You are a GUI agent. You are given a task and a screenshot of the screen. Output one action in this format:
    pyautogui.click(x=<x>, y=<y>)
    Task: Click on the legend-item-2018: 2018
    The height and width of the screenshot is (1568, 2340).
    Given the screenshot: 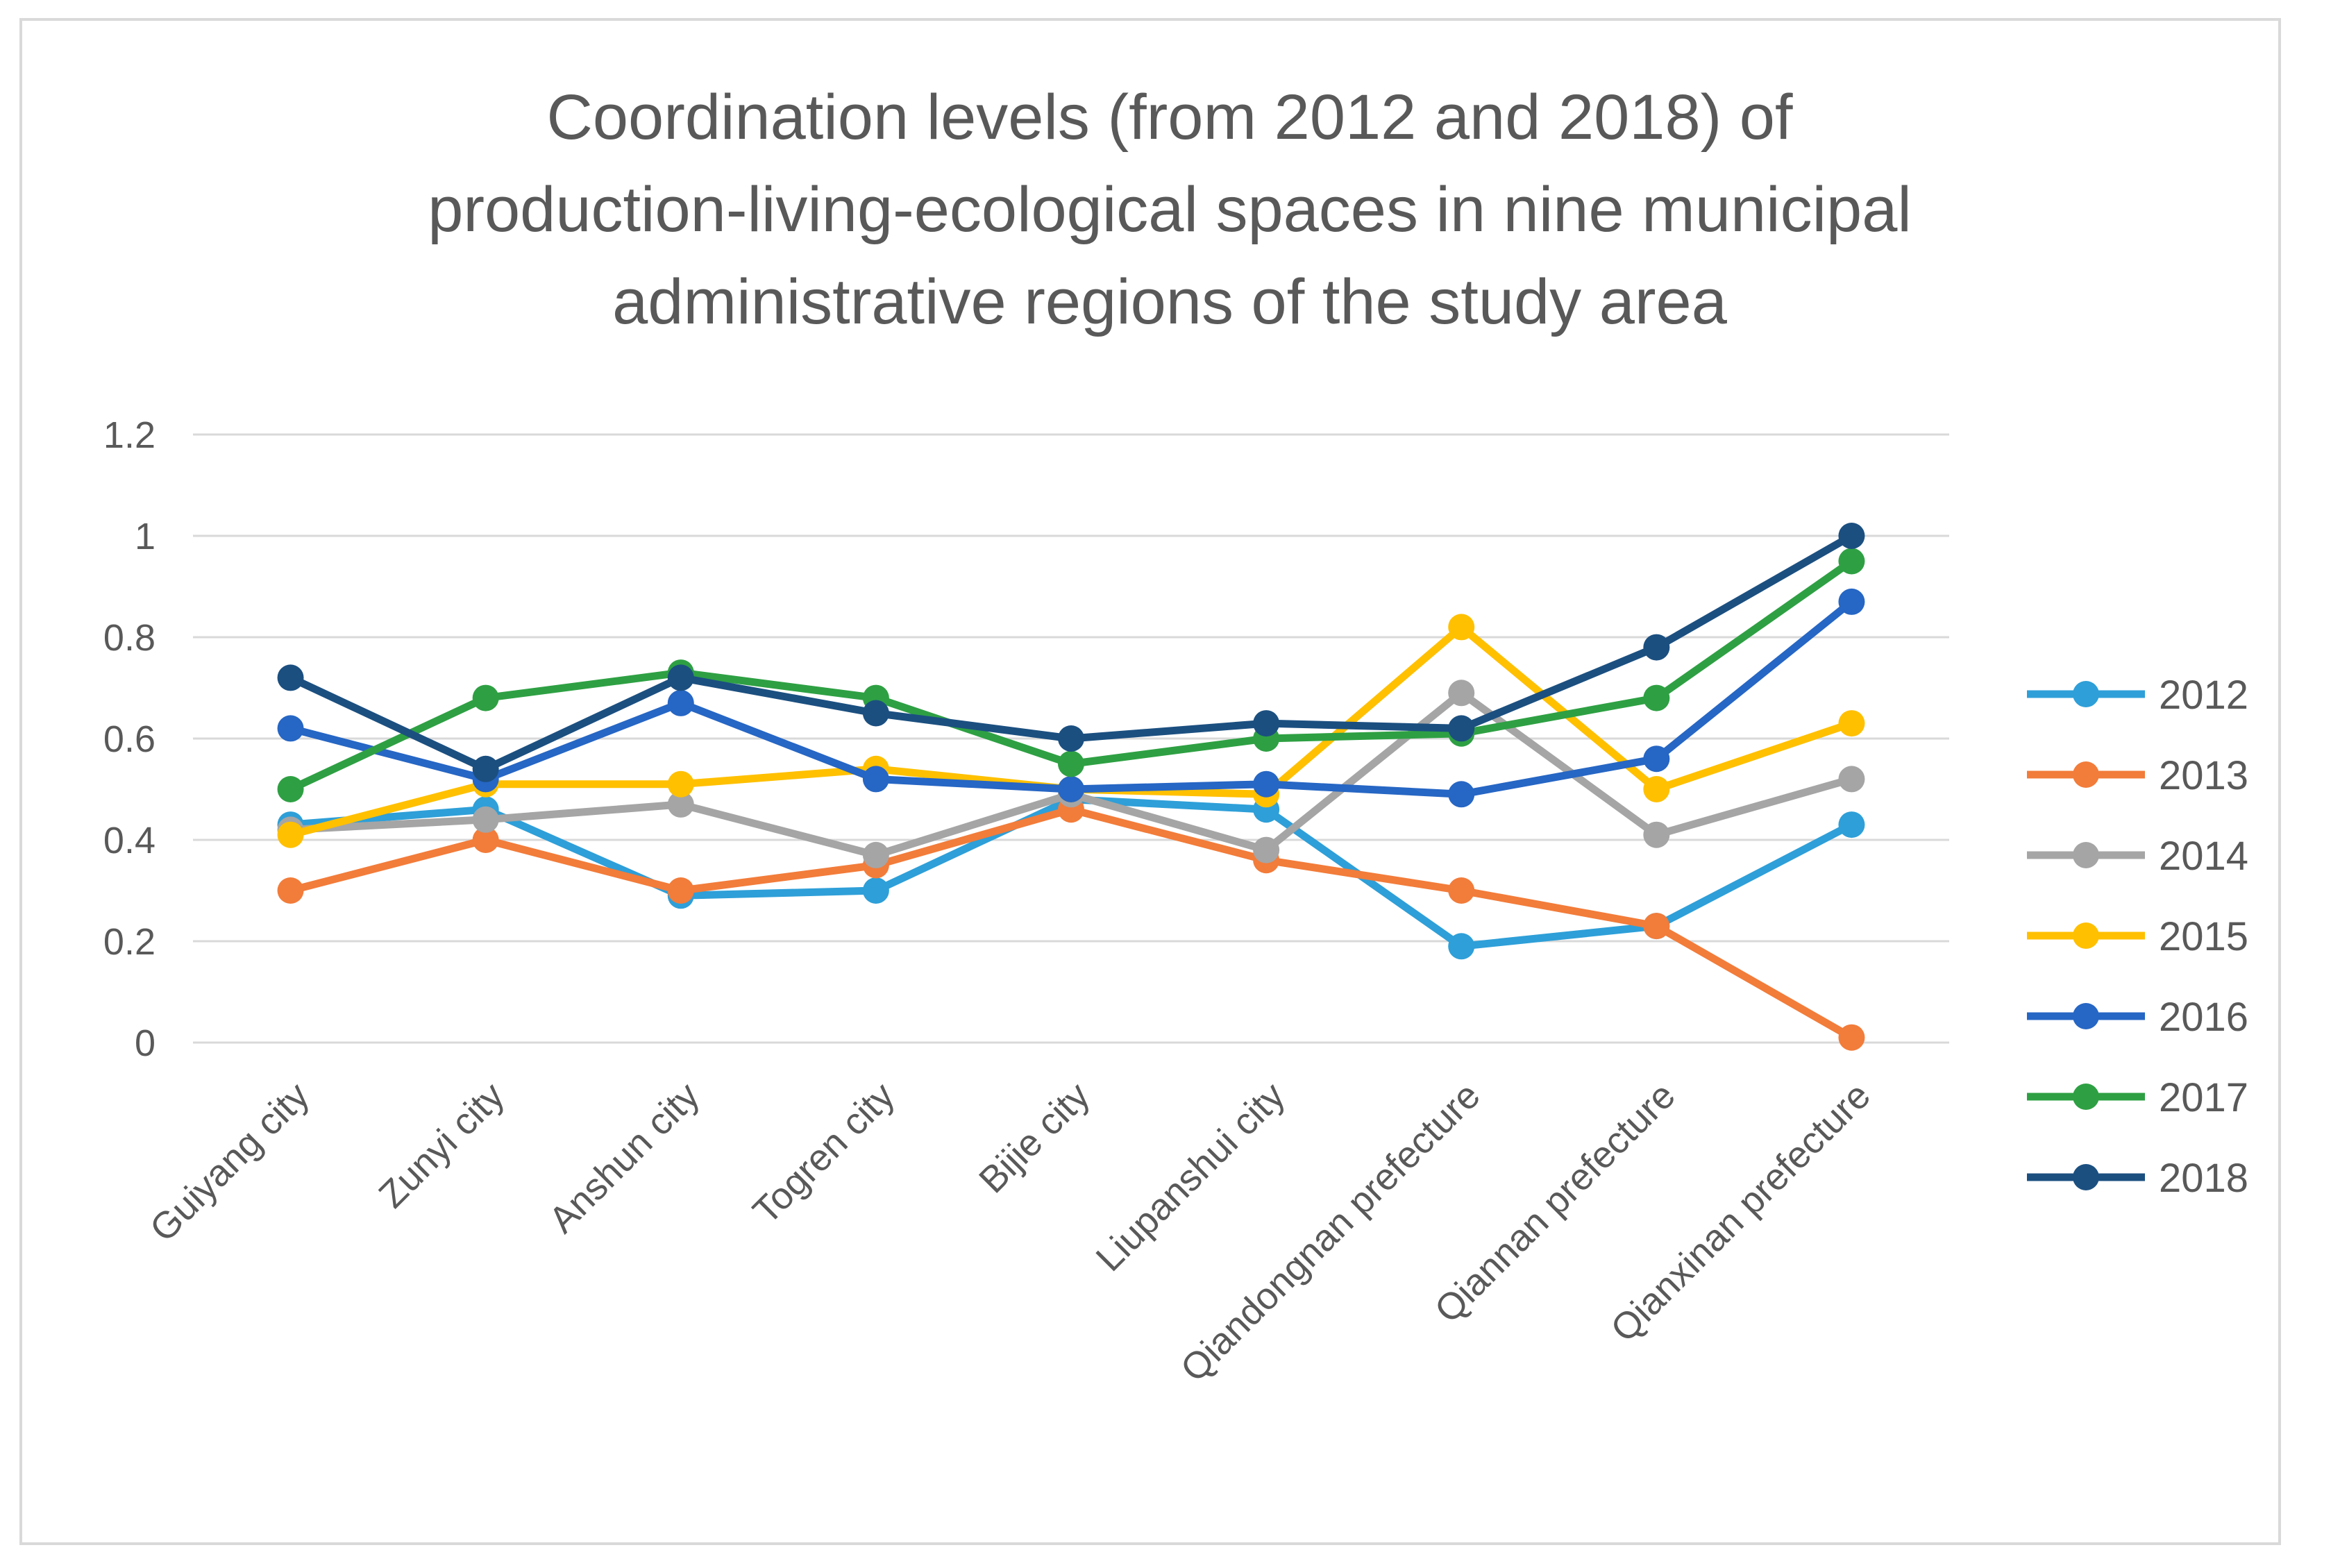 What is the action you would take?
    pyautogui.click(x=2137, y=1178)
    